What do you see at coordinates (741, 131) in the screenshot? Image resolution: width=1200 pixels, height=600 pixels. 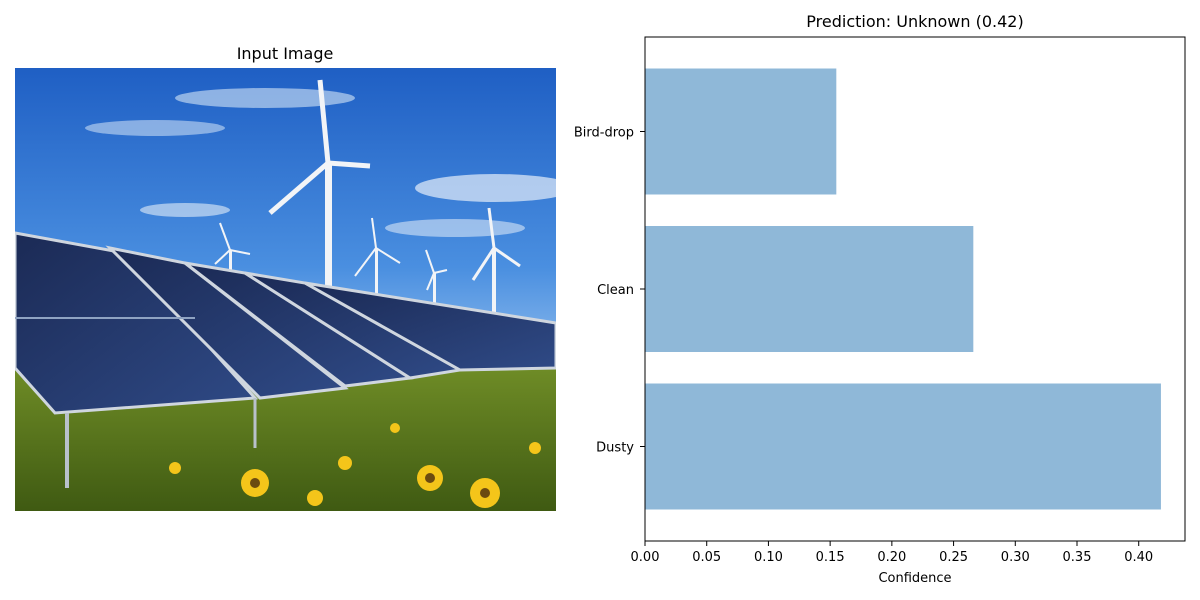 I see `bar-bird-drop` at bounding box center [741, 131].